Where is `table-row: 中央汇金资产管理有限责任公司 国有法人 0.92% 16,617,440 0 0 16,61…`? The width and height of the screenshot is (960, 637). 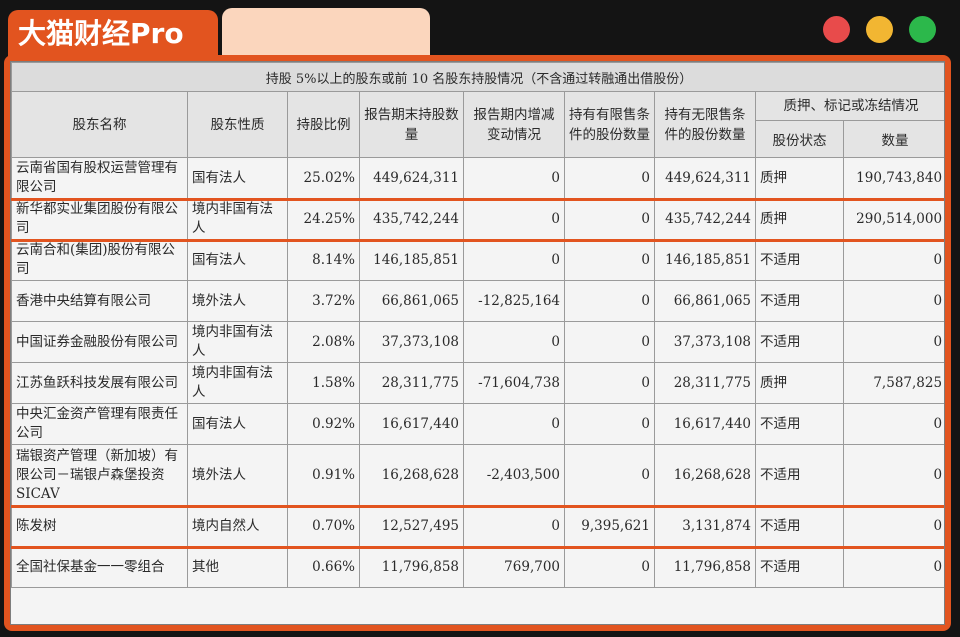
table-row: 中央汇金资产管理有限责任公司 国有法人 0.92% 16,617,440 0 0 16,61… is located at coordinates (477, 424).